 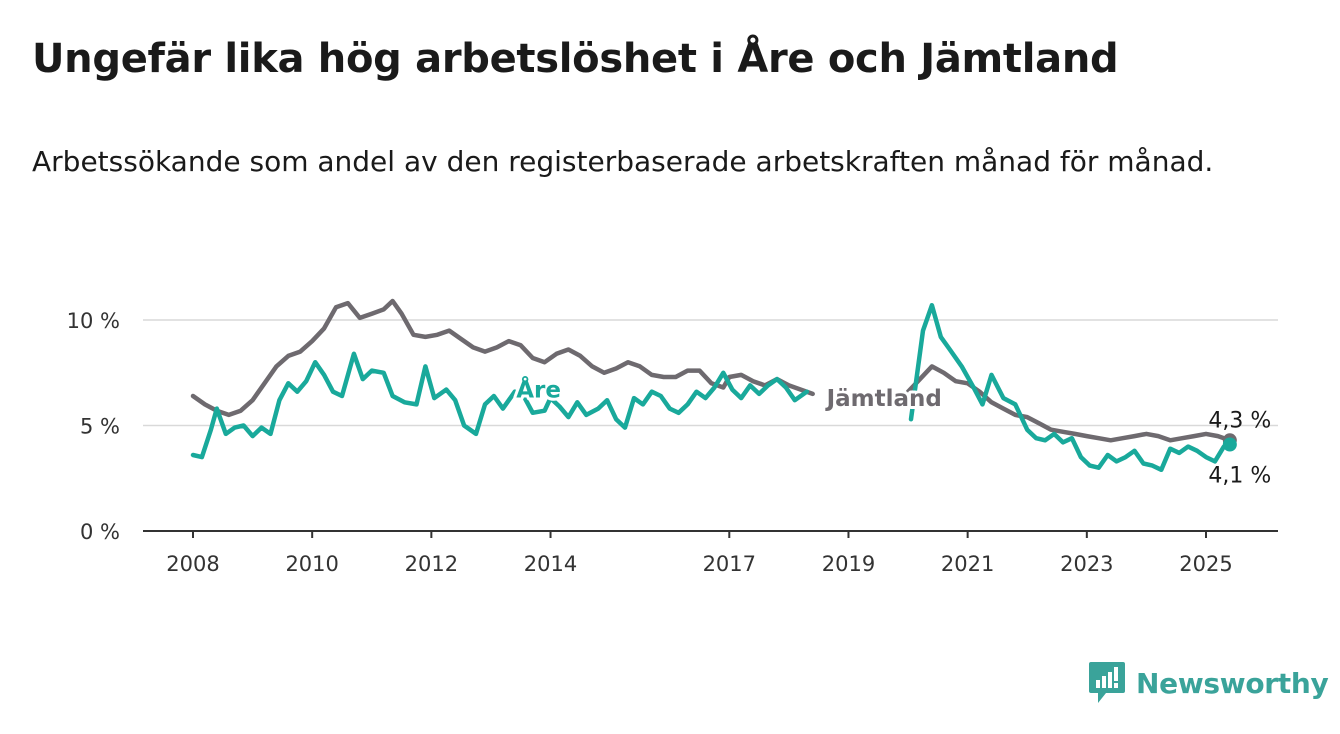 I want to click on x-tick-label: 2008, so click(x=192, y=564).